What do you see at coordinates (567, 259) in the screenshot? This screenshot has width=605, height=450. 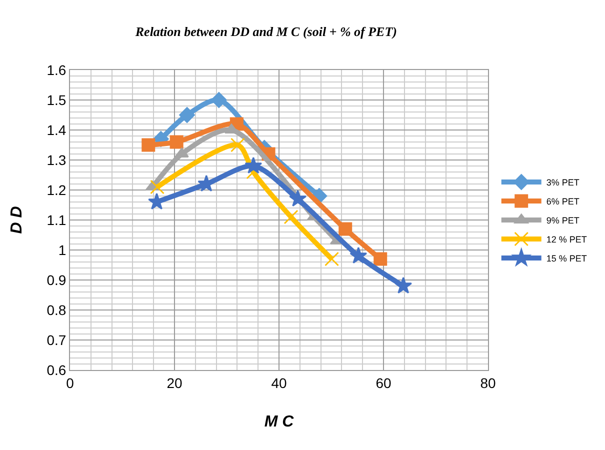 I see `legend-label: 15 % PET` at bounding box center [567, 259].